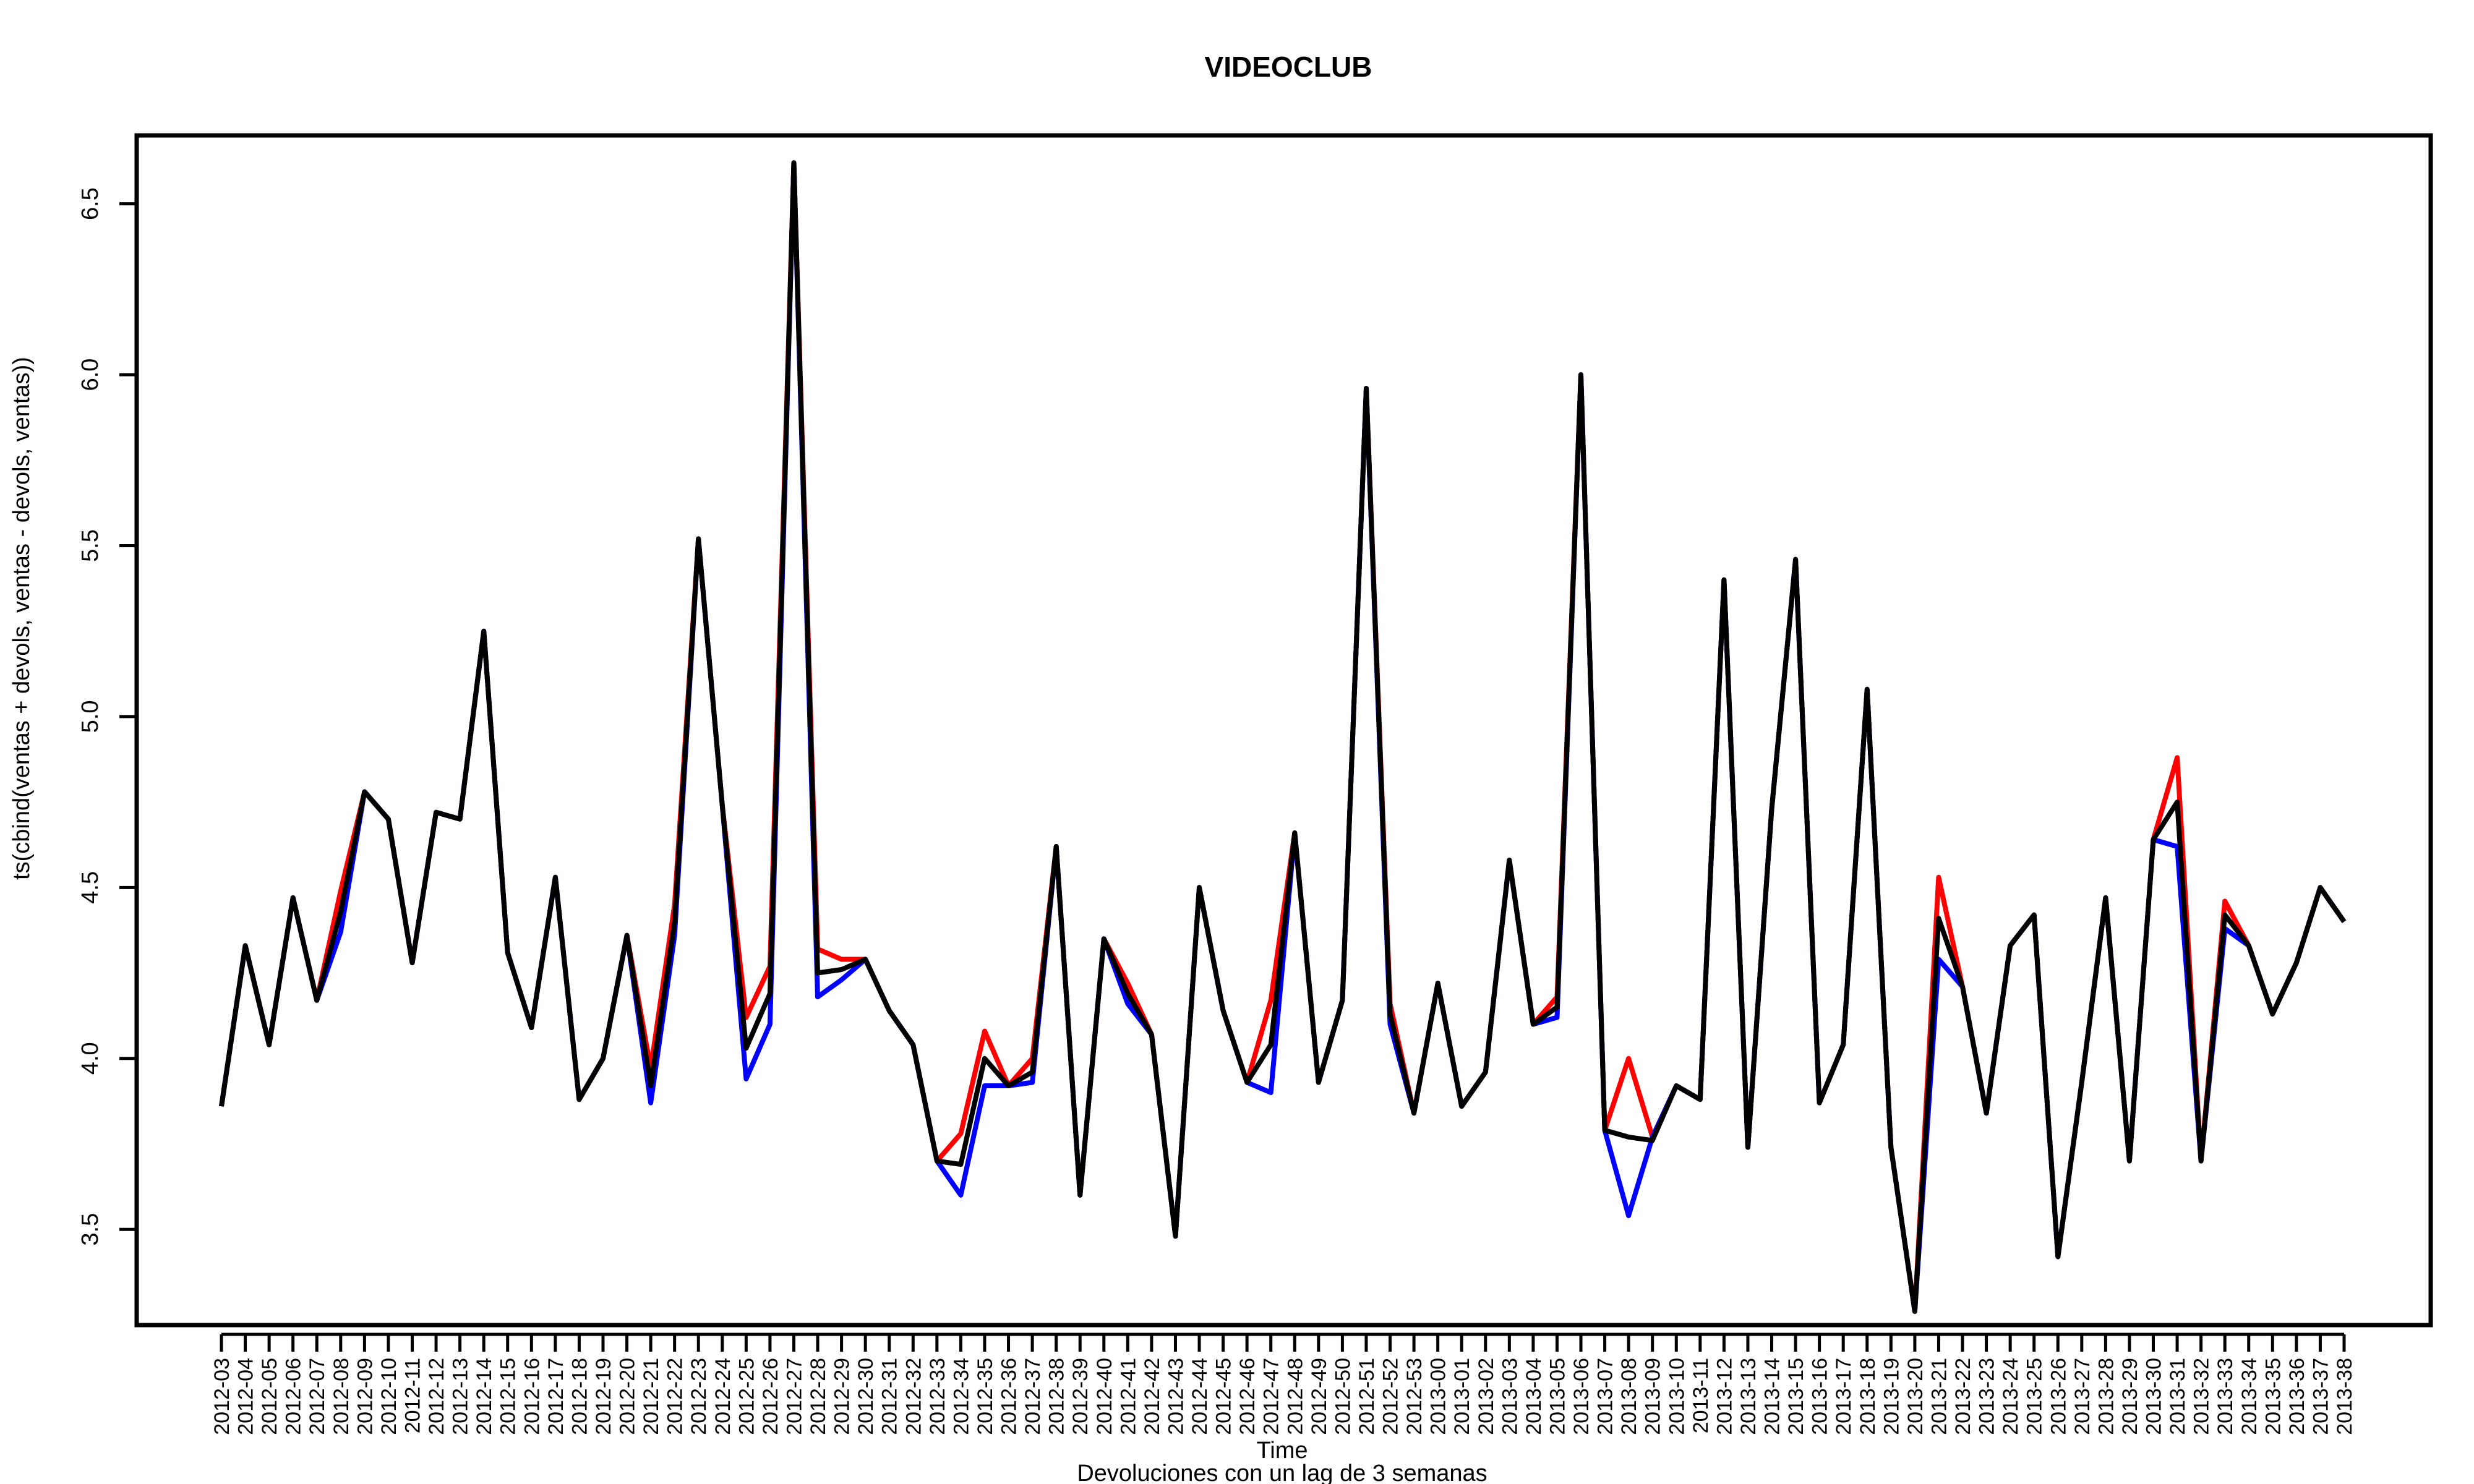  I want to click on x-tick-label: 2013-32, so click(2202, 1396).